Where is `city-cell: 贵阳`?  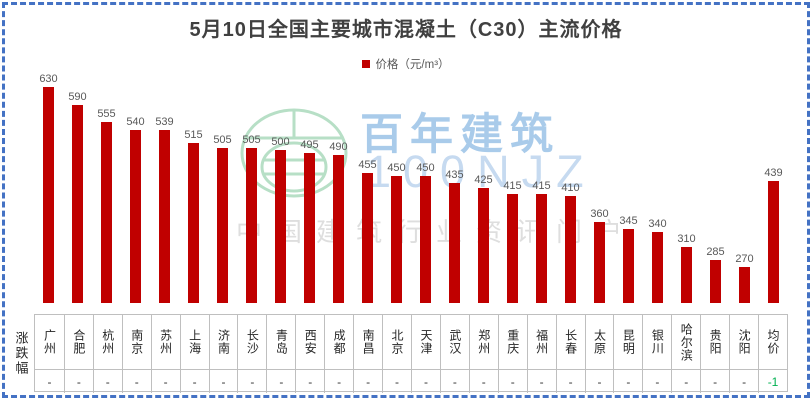 city-cell: 贵阳 is located at coordinates (714, 342).